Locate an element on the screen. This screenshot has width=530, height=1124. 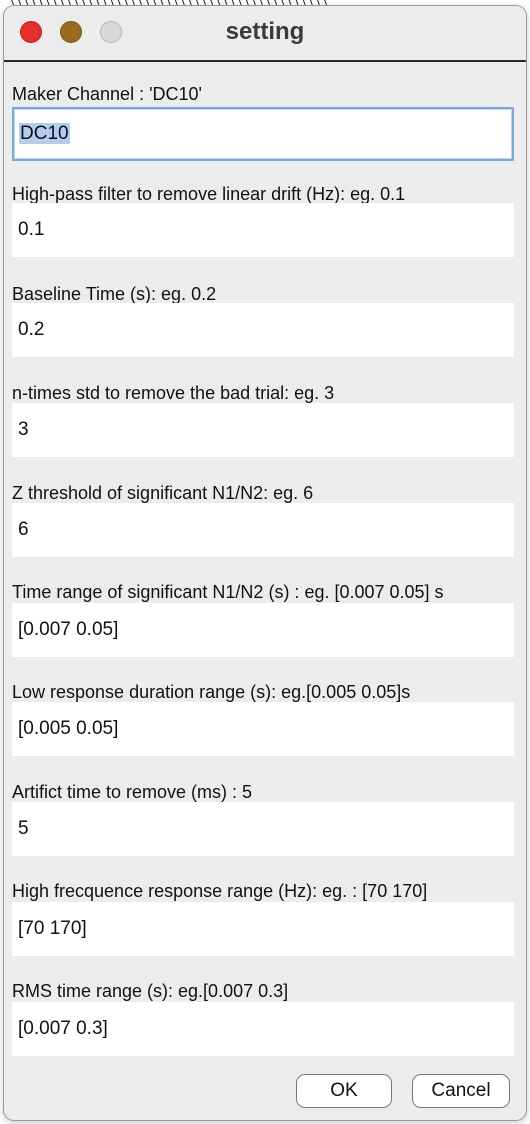
baseline-time-input: 0.2 is located at coordinates (263, 330).